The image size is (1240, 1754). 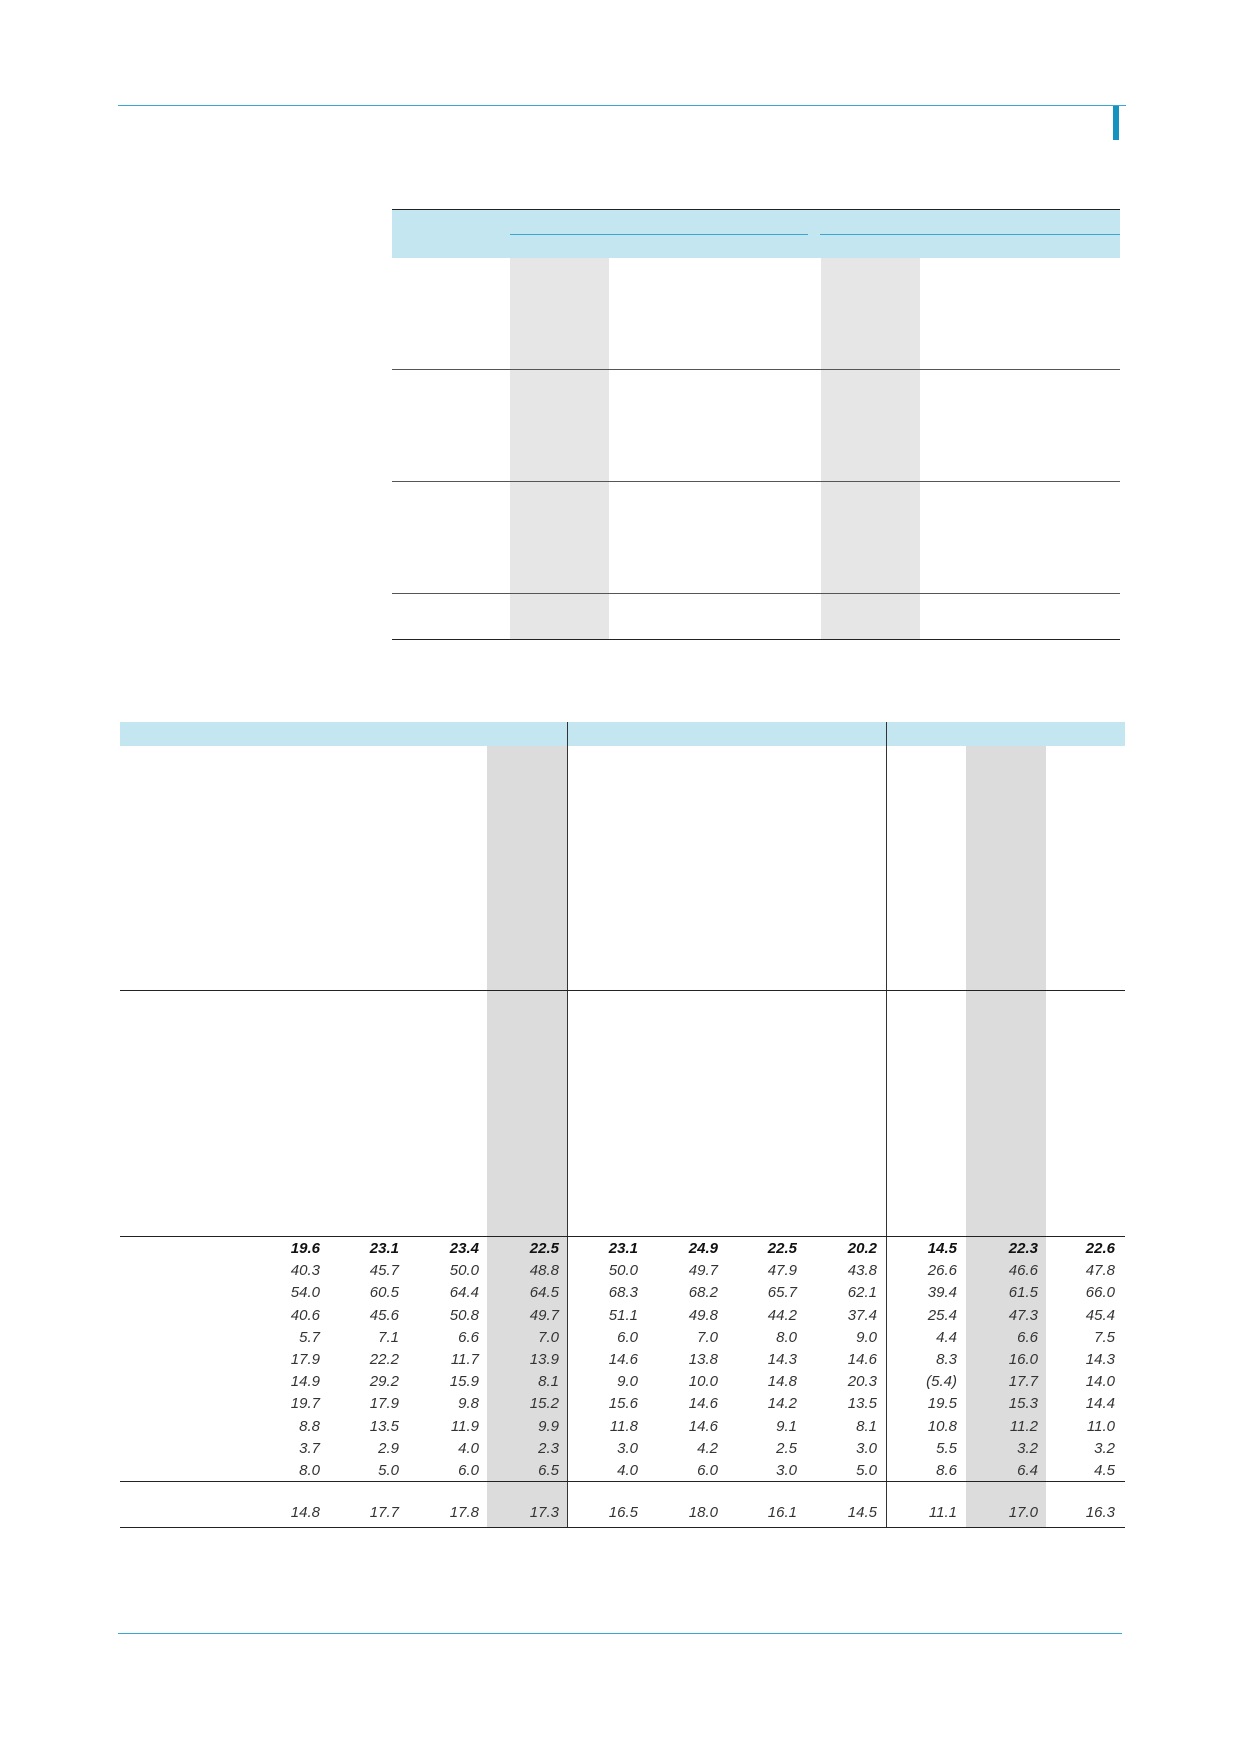 What do you see at coordinates (942, 1512) in the screenshot?
I see `summary-cell: 11.1` at bounding box center [942, 1512].